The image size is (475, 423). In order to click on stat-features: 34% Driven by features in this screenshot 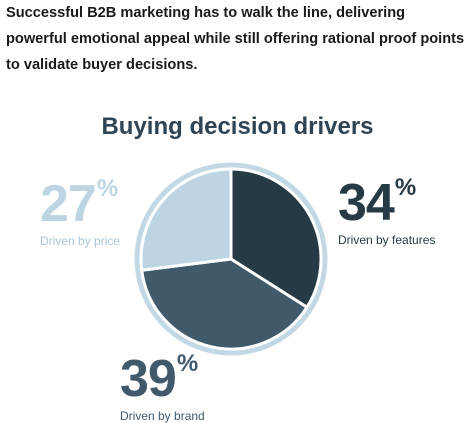, I will do `click(387, 210)`.